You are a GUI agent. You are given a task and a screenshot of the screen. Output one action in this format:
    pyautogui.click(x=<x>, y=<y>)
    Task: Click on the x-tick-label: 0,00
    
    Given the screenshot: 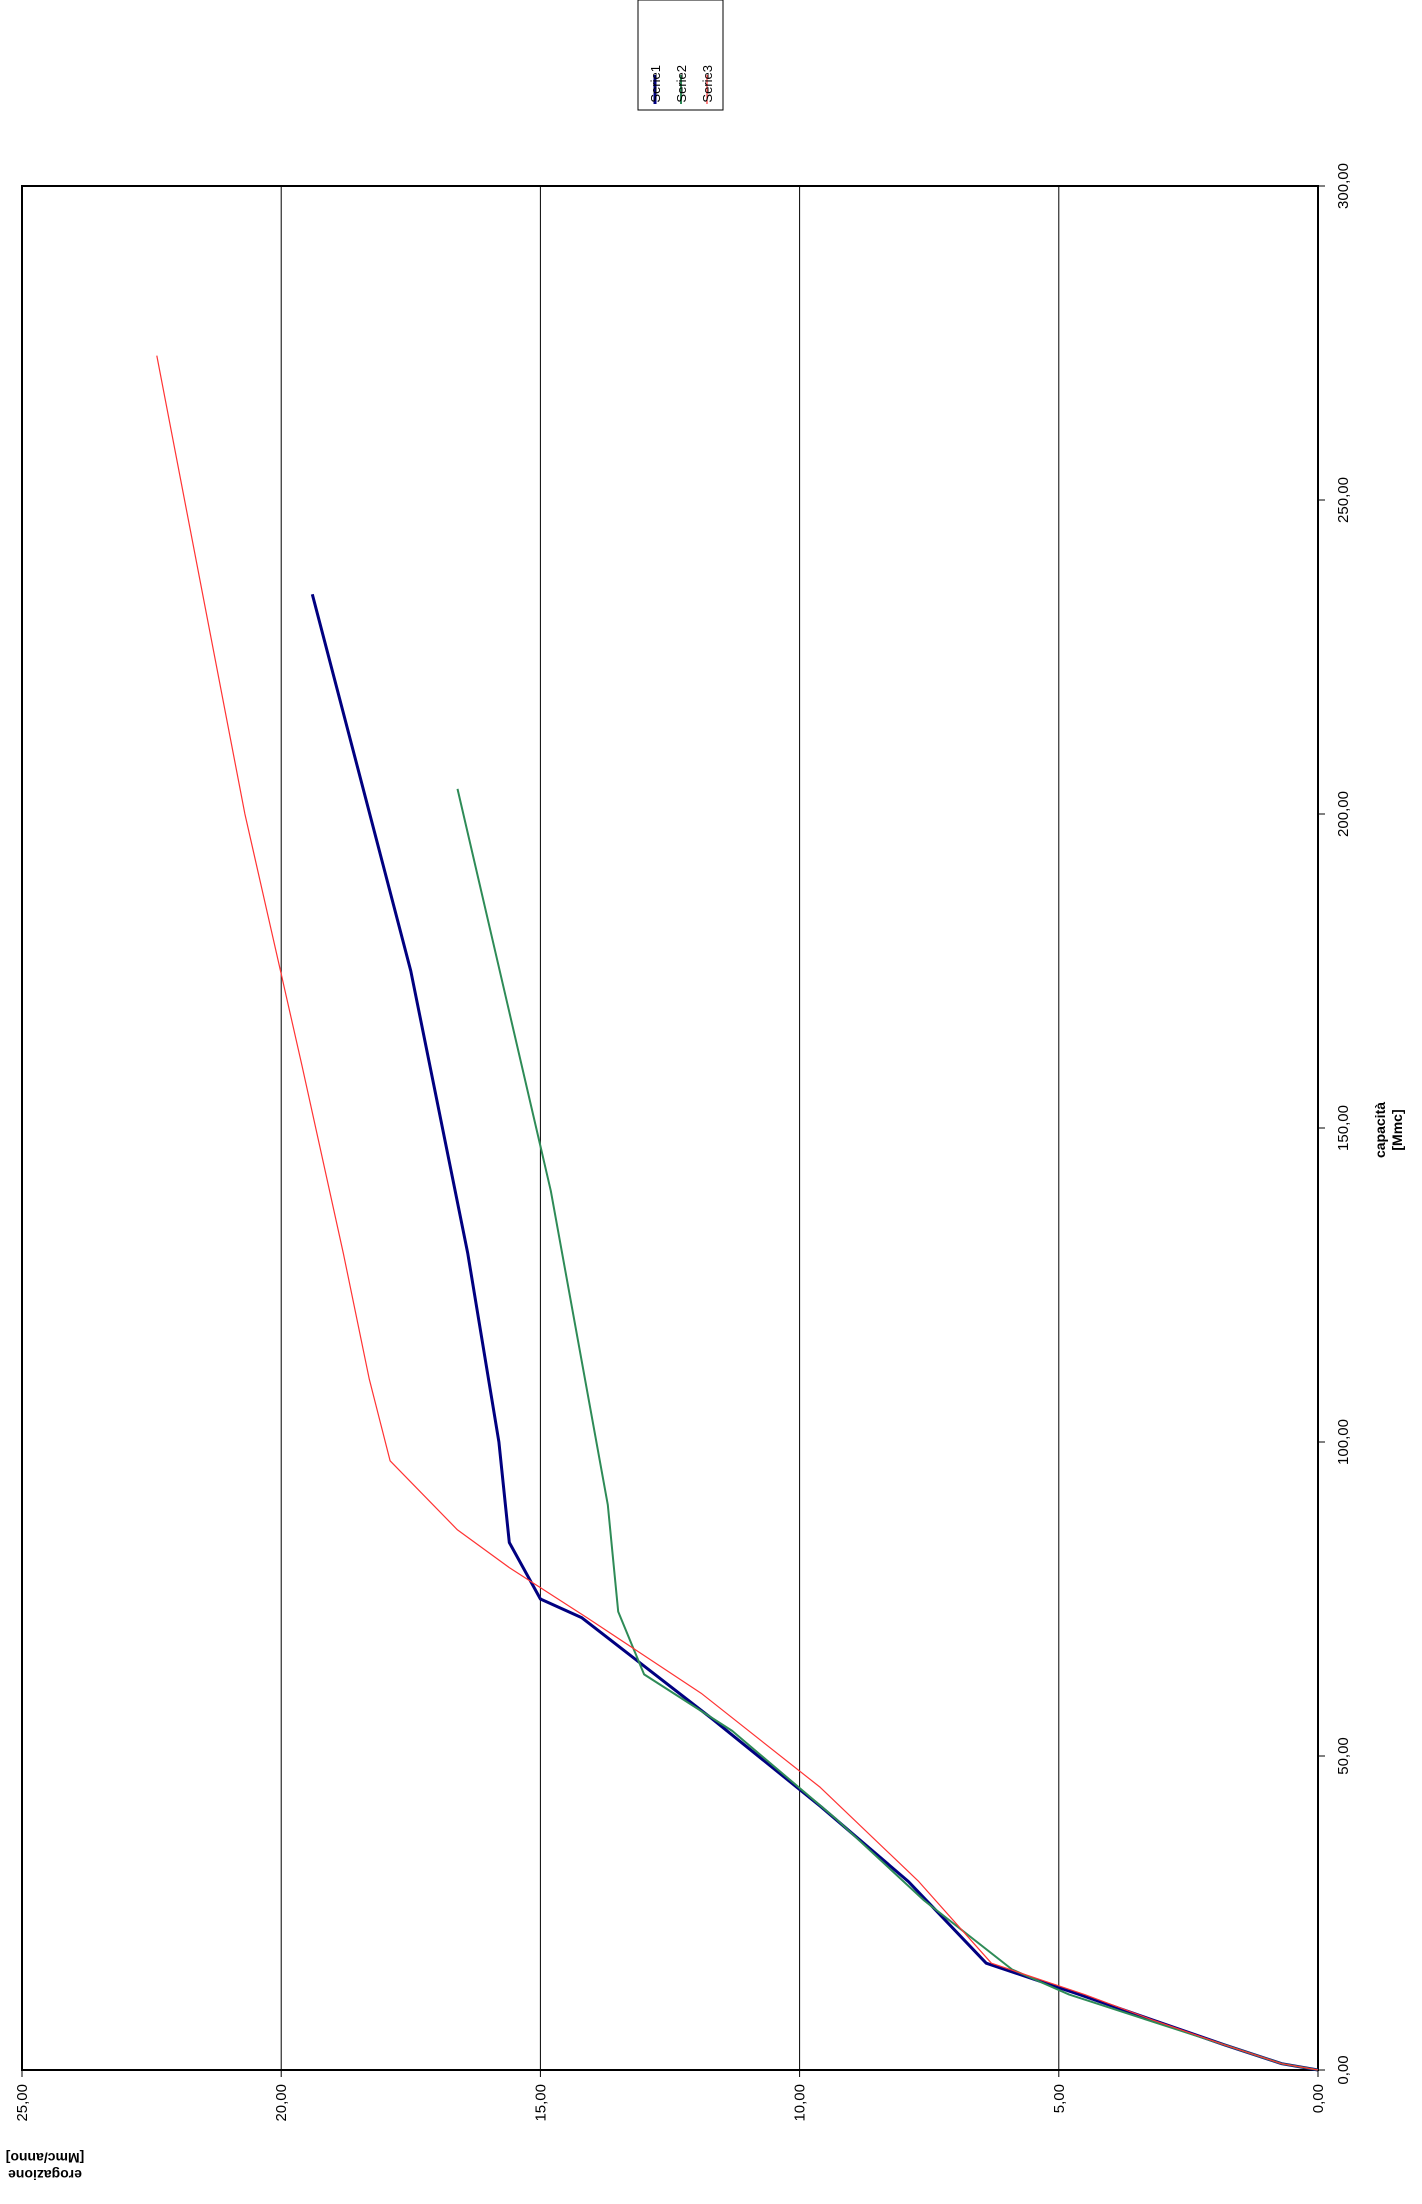 What is the action you would take?
    pyautogui.click(x=1343, y=2069)
    